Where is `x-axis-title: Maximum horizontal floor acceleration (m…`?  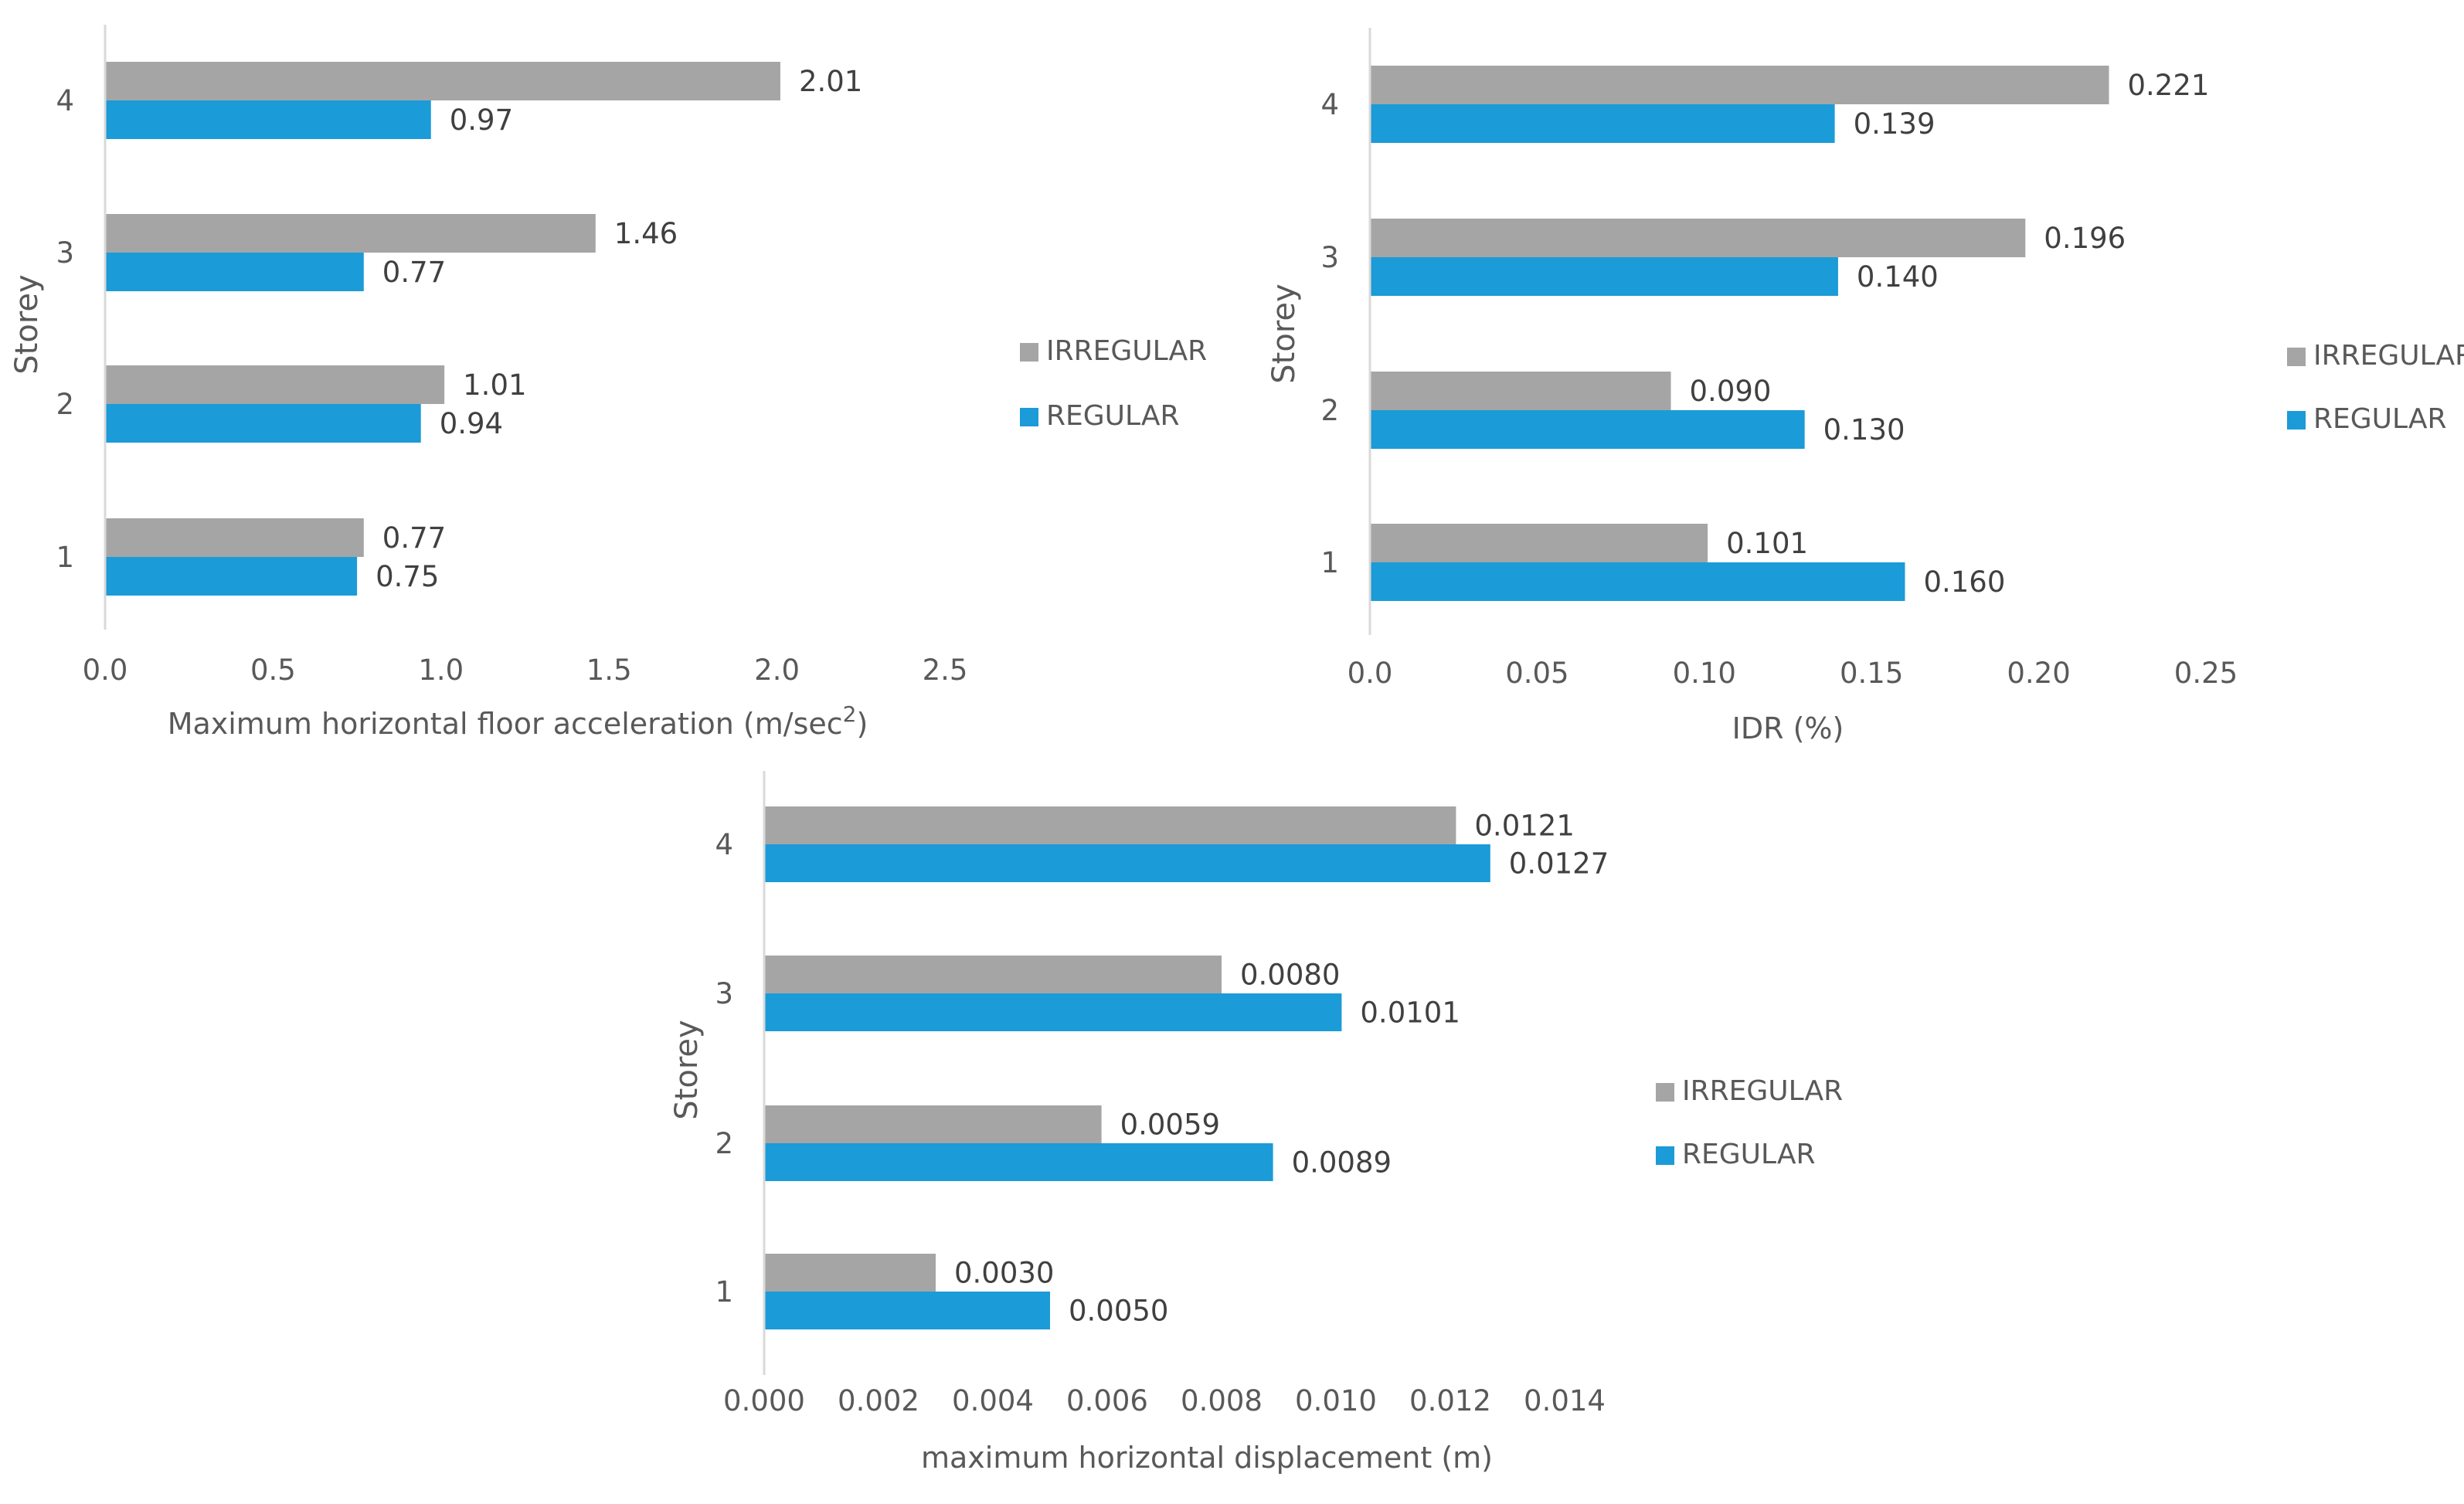
x-axis-title: Maximum horizontal floor acceleration (m… is located at coordinates (518, 721).